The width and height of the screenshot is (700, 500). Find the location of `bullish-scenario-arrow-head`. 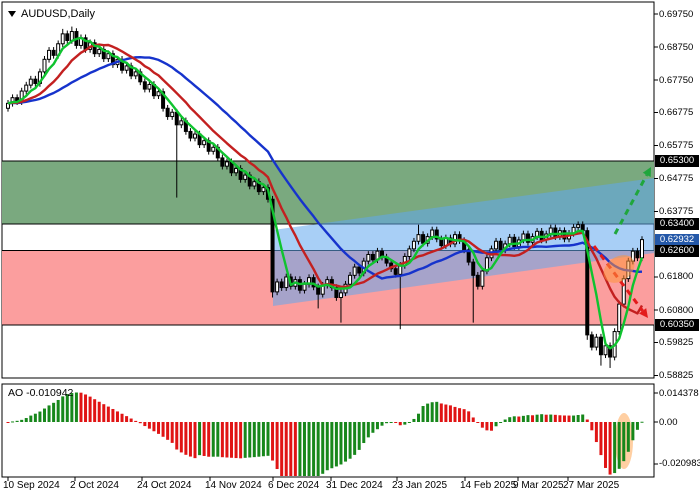

bullish-scenario-arrow-head is located at coordinates (646, 172).